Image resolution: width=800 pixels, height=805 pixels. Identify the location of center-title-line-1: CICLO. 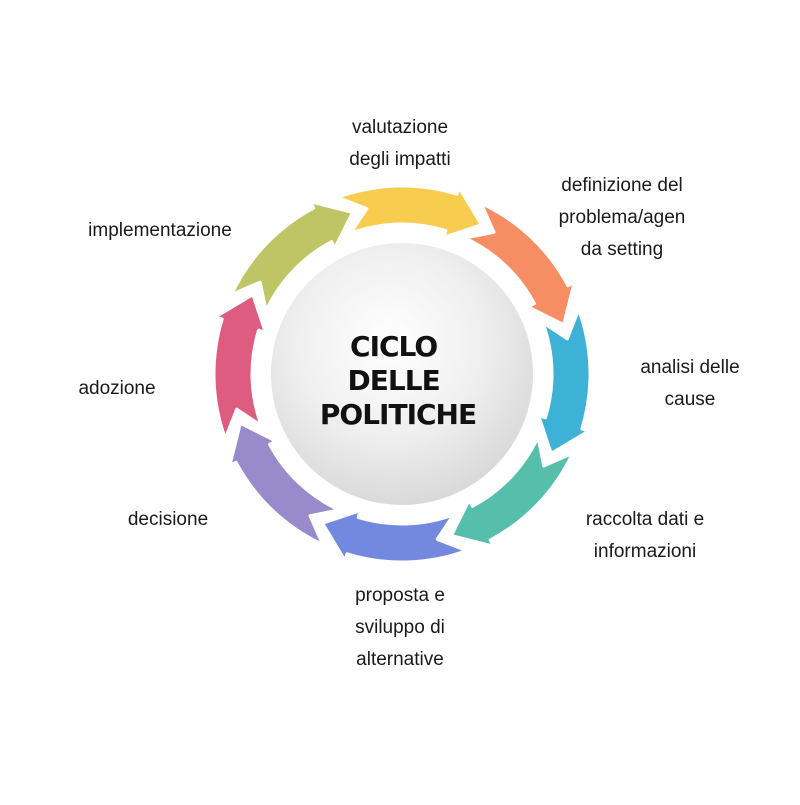
(393, 346).